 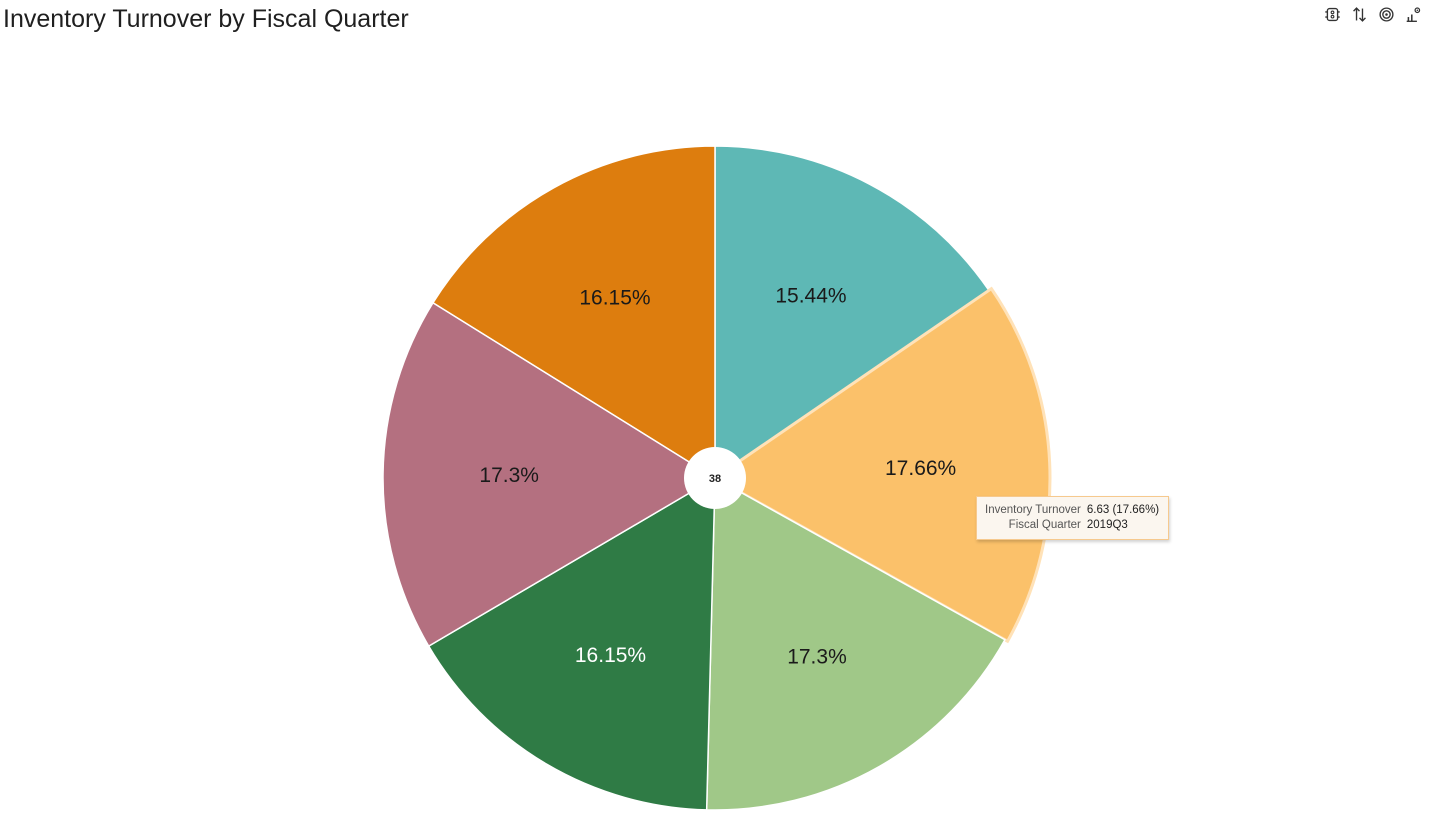 I want to click on tooltip-measure-value: 6.63 (17.66%), so click(x=1123, y=510).